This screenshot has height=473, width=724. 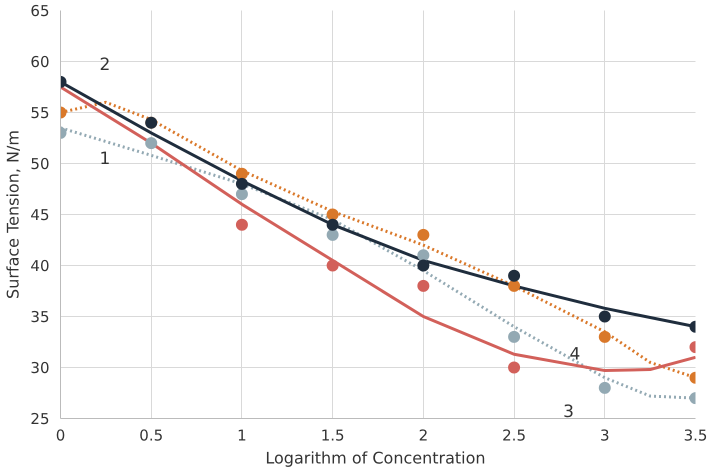 What do you see at coordinates (40, 419) in the screenshot?
I see `y-tick-label: 25` at bounding box center [40, 419].